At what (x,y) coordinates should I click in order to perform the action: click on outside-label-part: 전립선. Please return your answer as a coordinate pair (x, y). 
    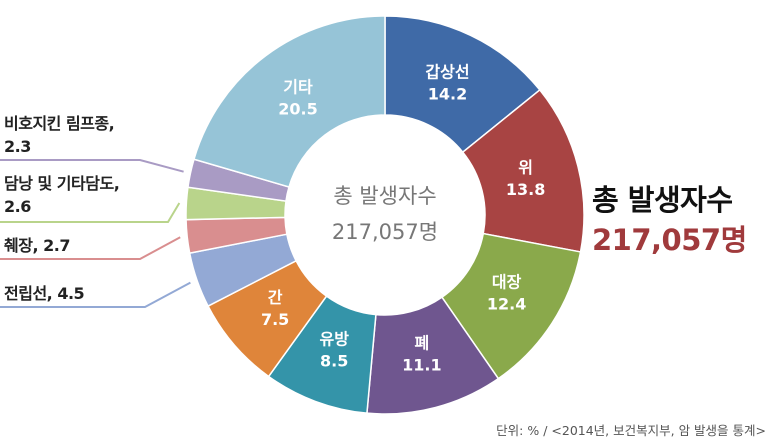
    Looking at the image, I should click on (25, 293).